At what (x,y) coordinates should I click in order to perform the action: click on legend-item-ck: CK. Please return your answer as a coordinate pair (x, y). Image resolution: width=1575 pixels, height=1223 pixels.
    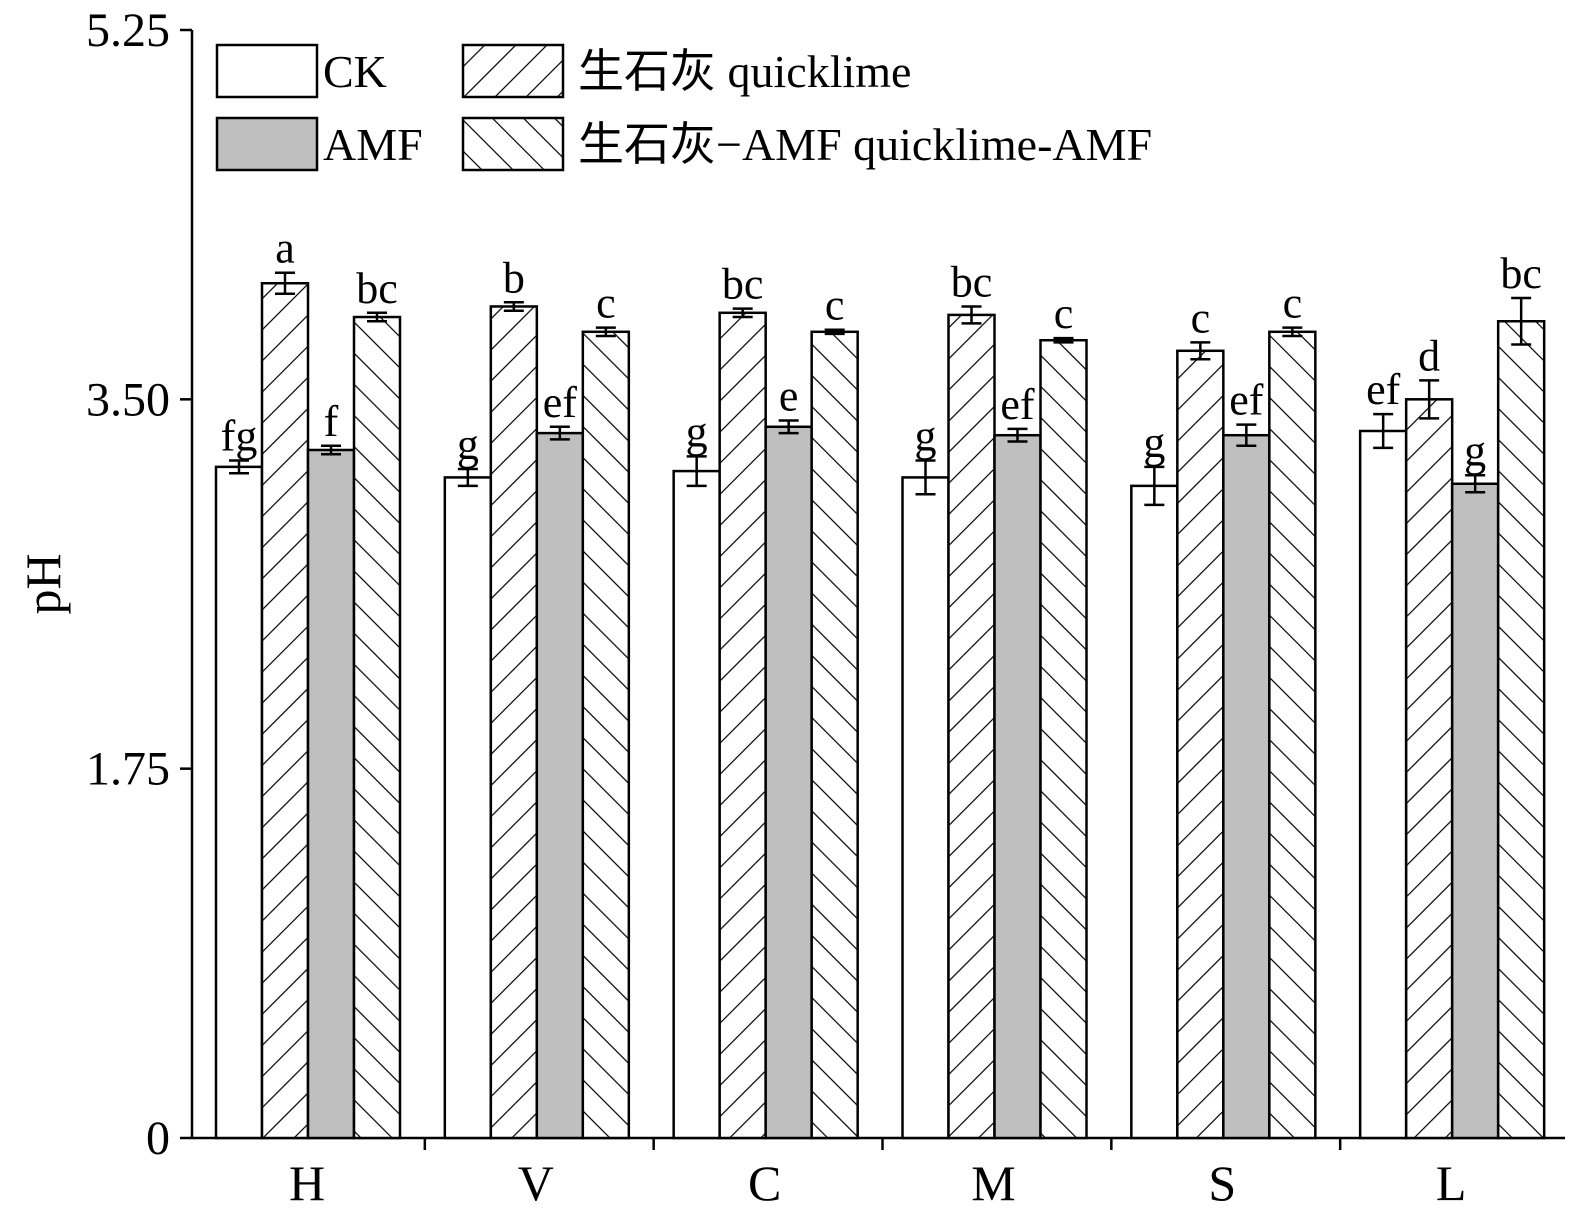
    Looking at the image, I should click on (301, 71).